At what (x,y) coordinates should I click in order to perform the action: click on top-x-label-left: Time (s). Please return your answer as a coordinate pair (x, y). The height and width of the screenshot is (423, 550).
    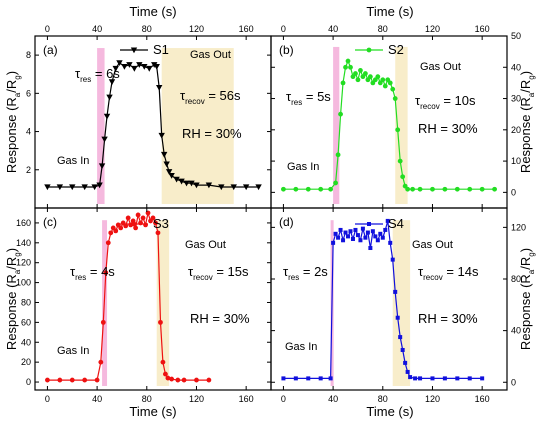
    Looking at the image, I should click on (152, 11).